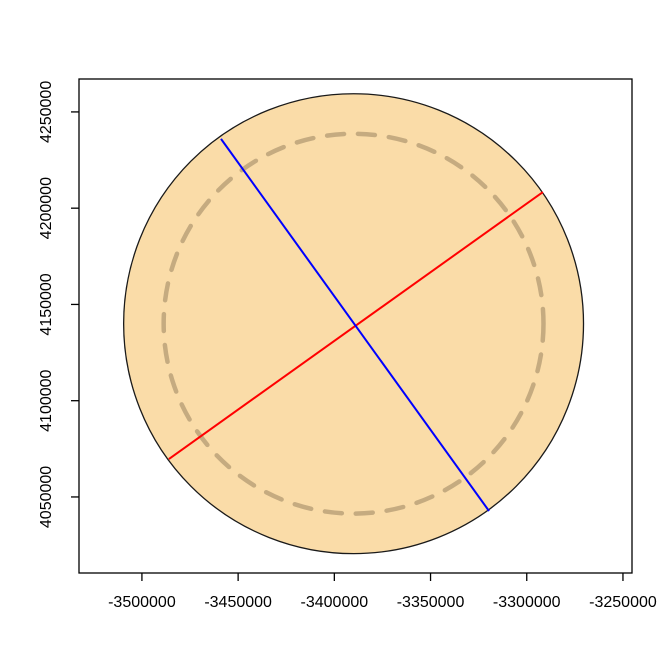 Image resolution: width=672 pixels, height=672 pixels. Describe the element at coordinates (46, 208) in the screenshot. I see `y-tick-label: 4200000` at that location.